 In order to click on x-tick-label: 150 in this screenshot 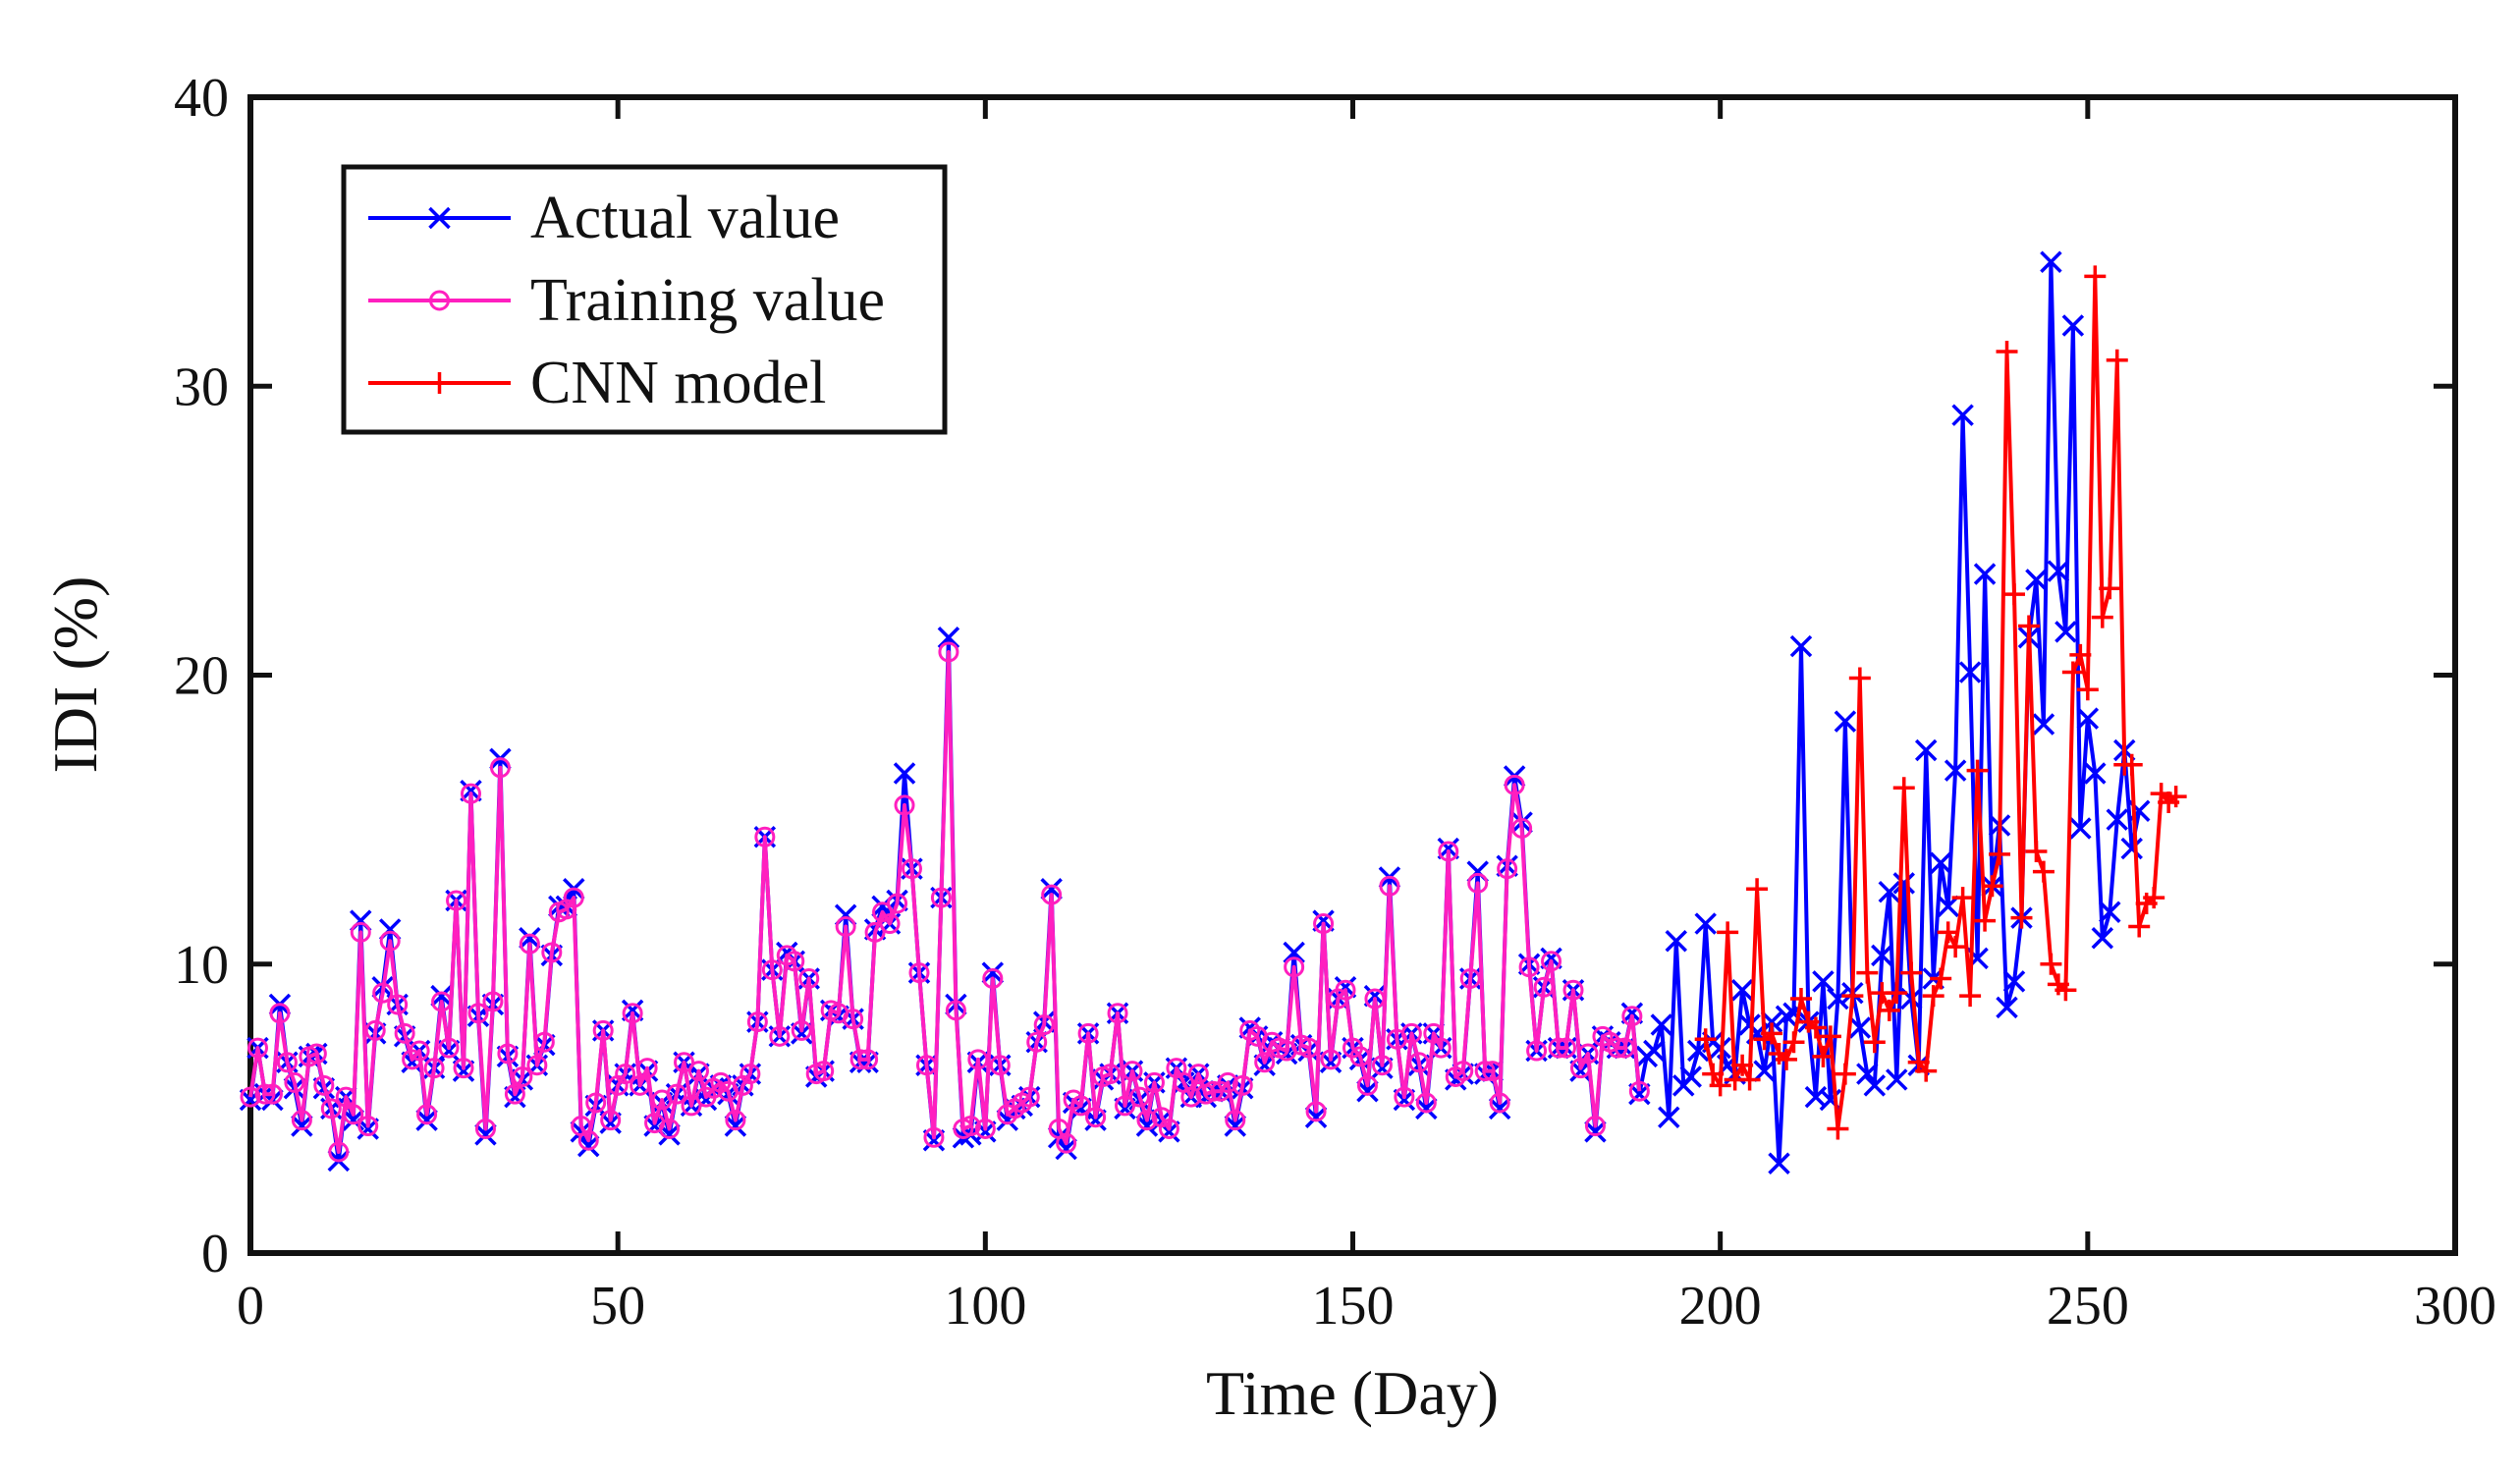, I will do `click(1353, 1306)`.